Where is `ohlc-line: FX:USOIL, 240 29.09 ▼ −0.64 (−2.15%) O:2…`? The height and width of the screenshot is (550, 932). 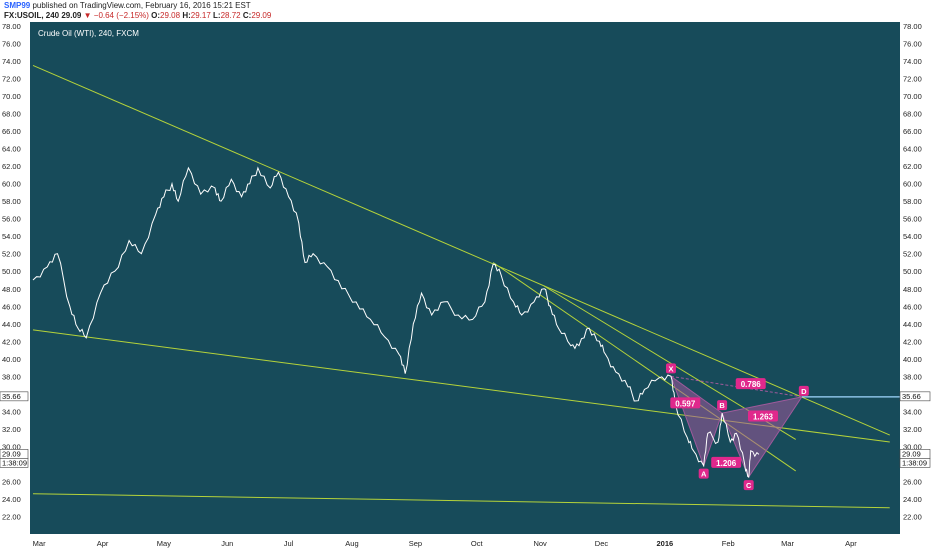 ohlc-line: FX:USOIL, 240 29.09 ▼ −0.64 (−2.15%) O:2… is located at coordinates (137, 15).